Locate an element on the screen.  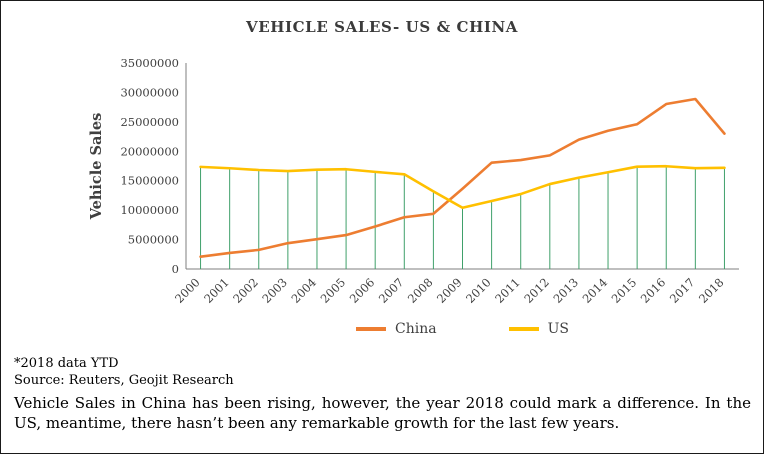
x-tick-label: 2017 is located at coordinates (682, 290).